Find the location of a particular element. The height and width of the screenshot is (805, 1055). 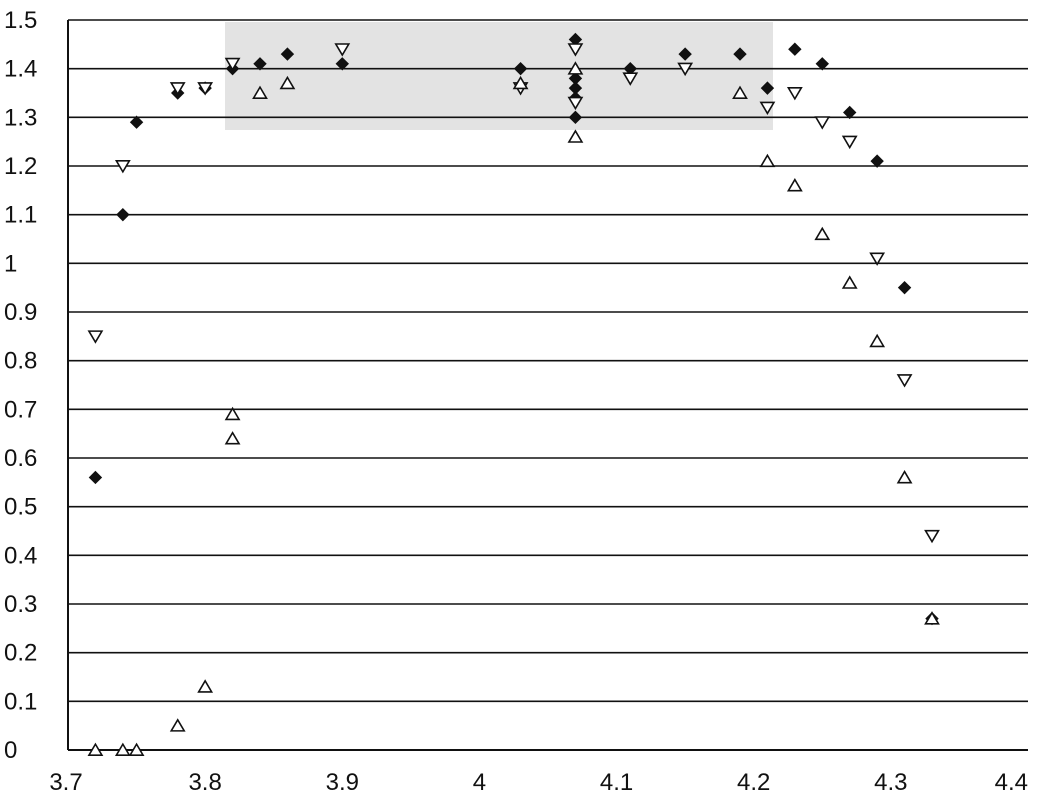

y-tick-label: 0.9 is located at coordinates (20, 312).